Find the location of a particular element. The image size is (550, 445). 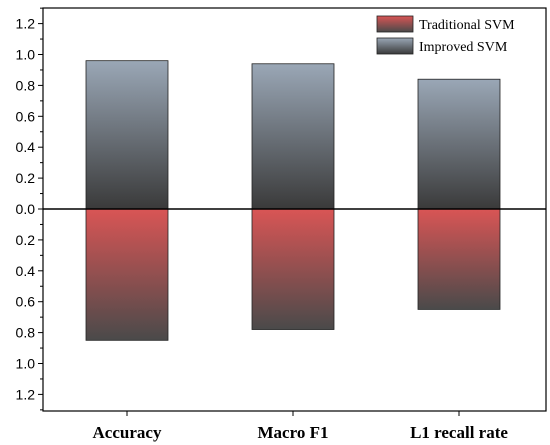

y-axis: 0.0 0.2 0.2 0.4 0.4 0.6 0.6 0.8 0.8 1.0 1.0 1.2 1.2 is located at coordinates (29, 209).